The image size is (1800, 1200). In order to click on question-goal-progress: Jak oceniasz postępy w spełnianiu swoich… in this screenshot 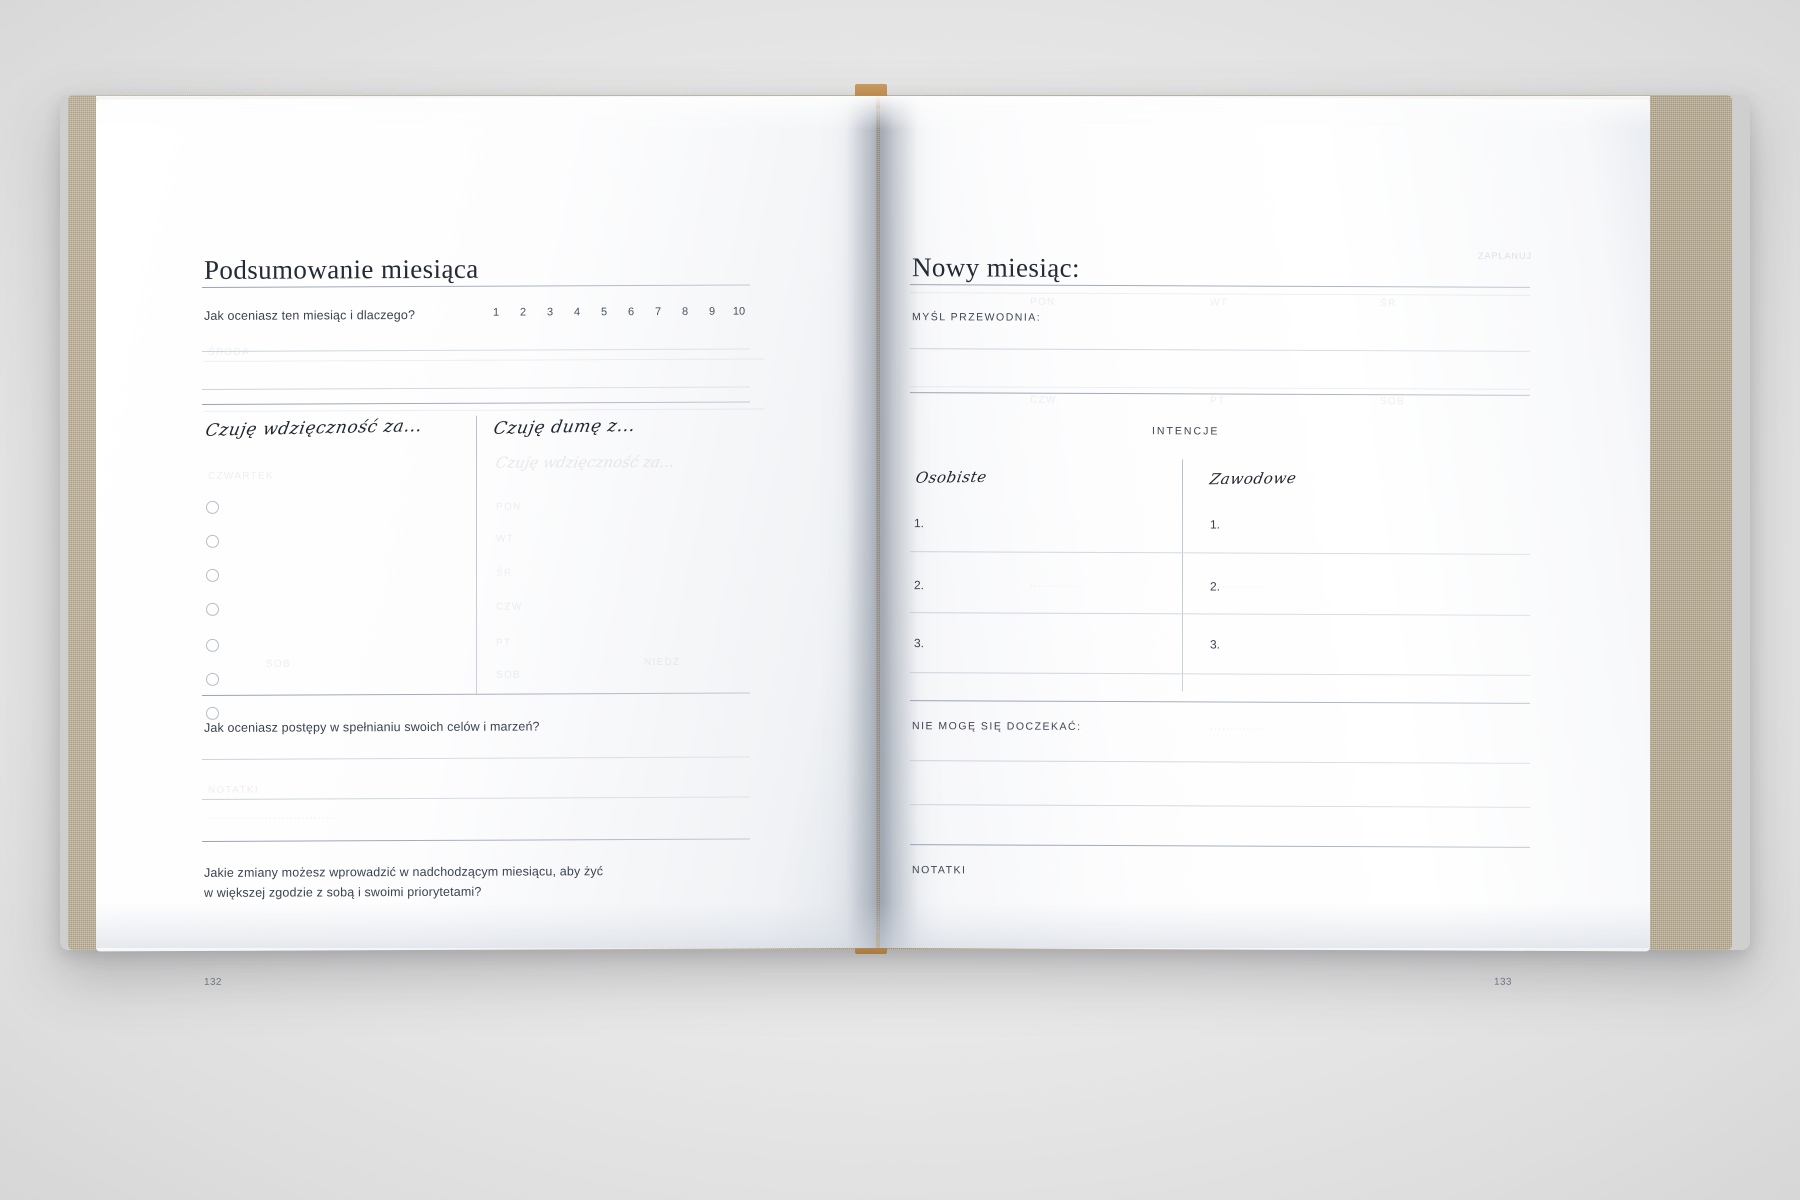, I will do `click(372, 727)`.